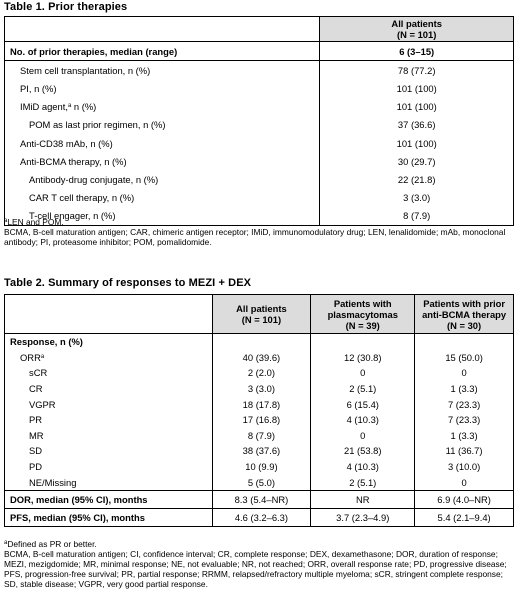 This screenshot has width=520, height=600. What do you see at coordinates (417, 198) in the screenshot?
I see `row-value: 3 (3.0)` at bounding box center [417, 198].